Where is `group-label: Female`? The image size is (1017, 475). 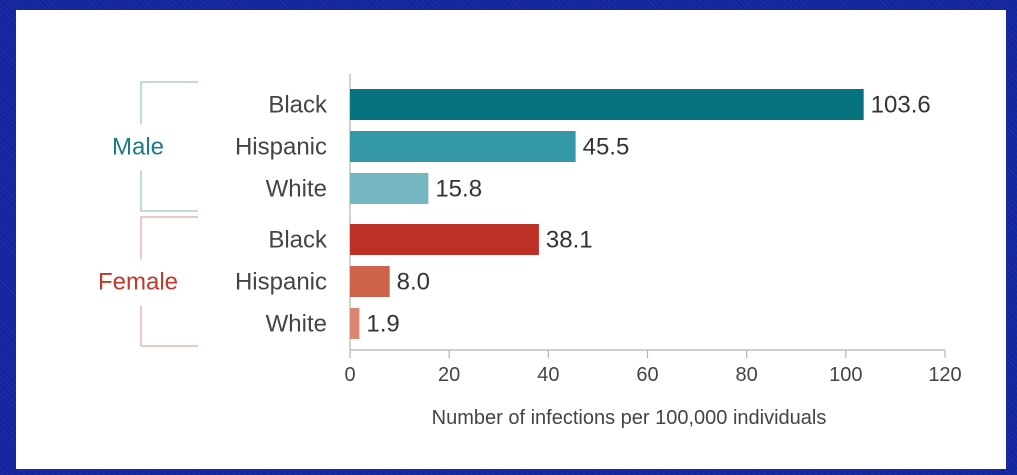 group-label: Female is located at coordinates (138, 282).